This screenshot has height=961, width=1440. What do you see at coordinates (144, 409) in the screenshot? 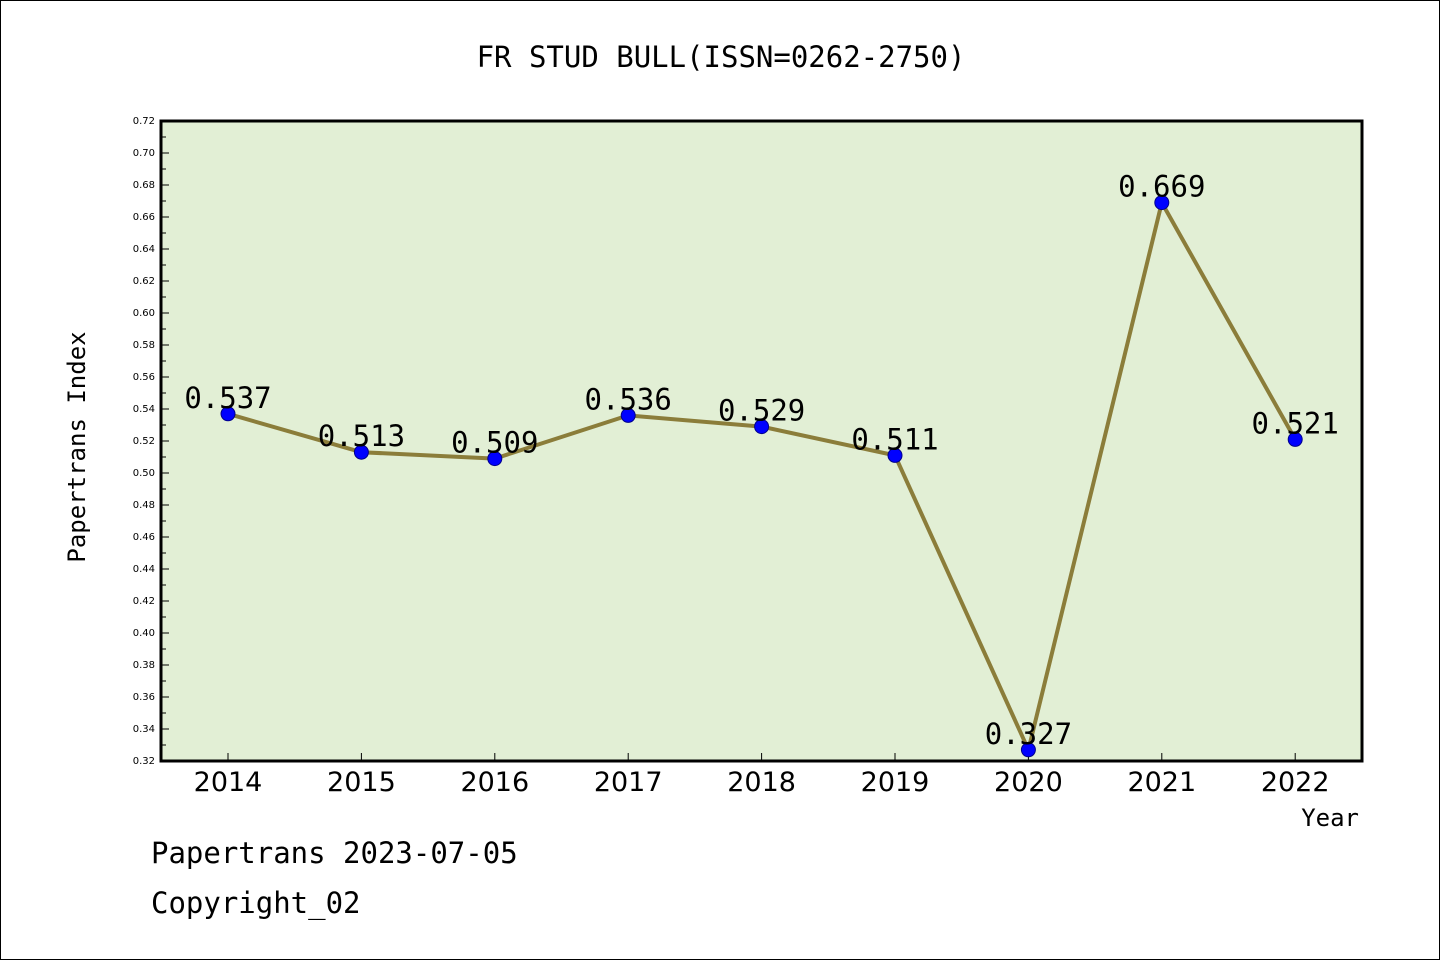
I see `y-tick-label: 0.54` at bounding box center [144, 409].